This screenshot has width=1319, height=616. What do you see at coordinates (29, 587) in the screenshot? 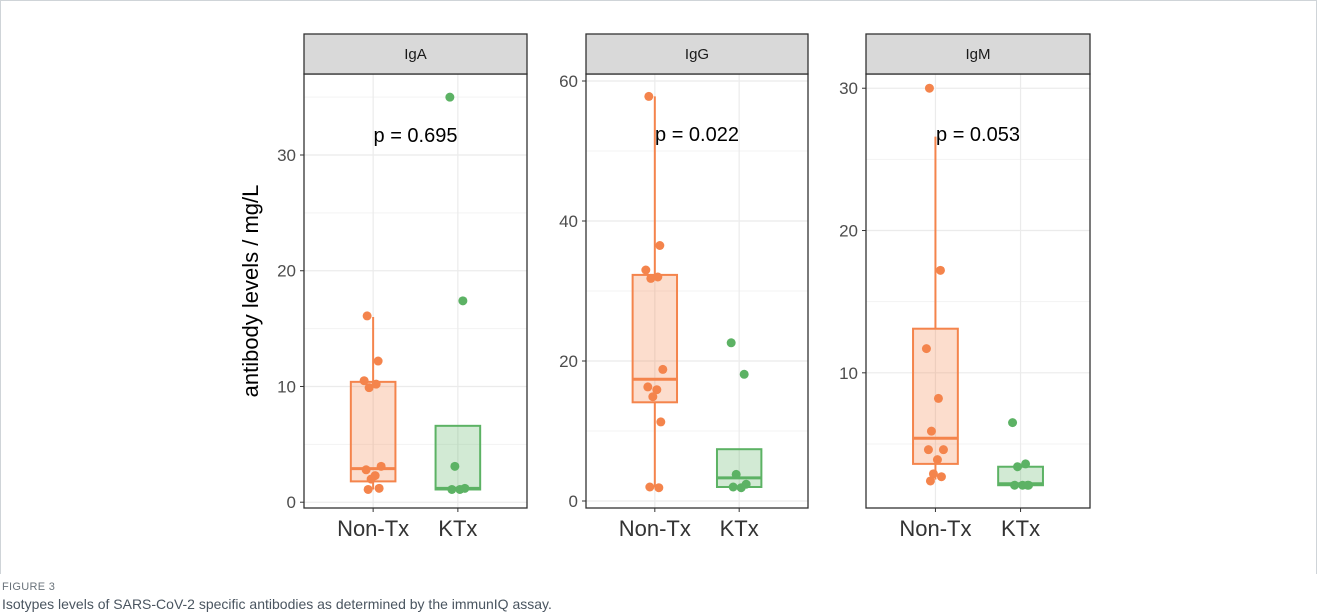
I see `figure-label: FIGURE 3` at bounding box center [29, 587].